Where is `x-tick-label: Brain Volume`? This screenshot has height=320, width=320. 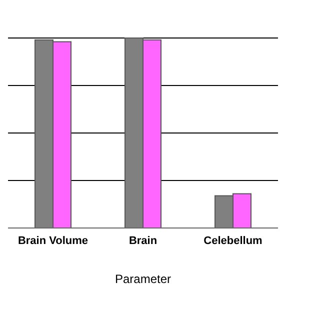
x-tick-label: Brain Volume is located at coordinates (53, 240).